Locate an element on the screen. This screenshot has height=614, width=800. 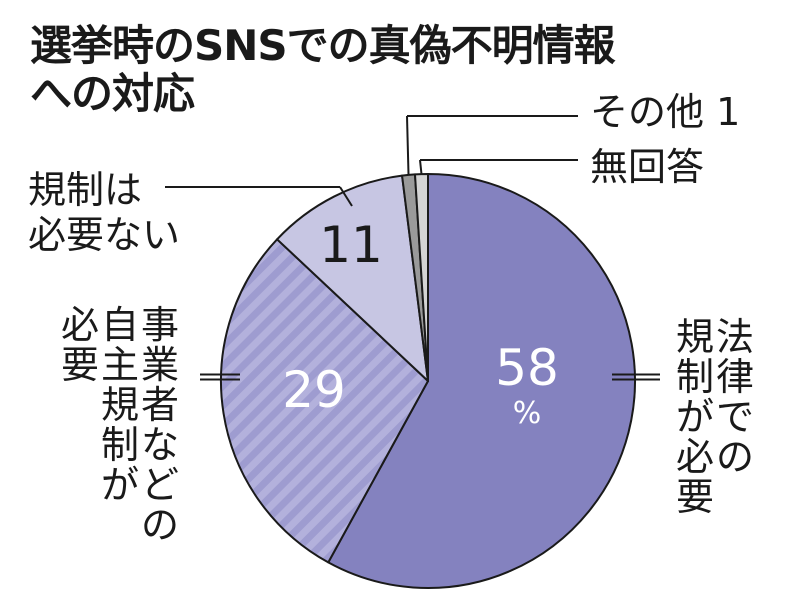
label-jishu-col1-2: 者 is located at coordinates (160, 405).